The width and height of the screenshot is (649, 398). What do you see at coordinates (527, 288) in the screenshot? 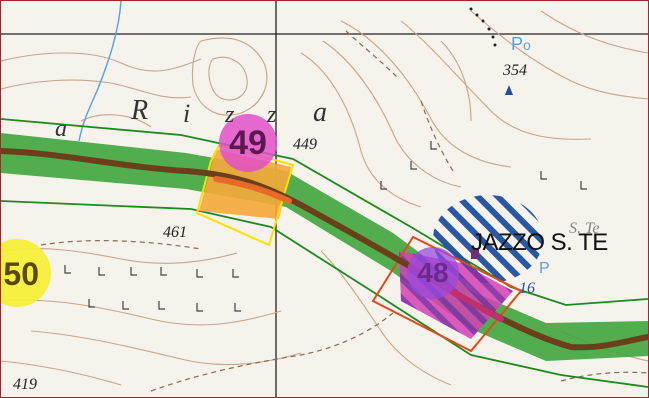
I see `elevation-label: 16` at bounding box center [527, 288].